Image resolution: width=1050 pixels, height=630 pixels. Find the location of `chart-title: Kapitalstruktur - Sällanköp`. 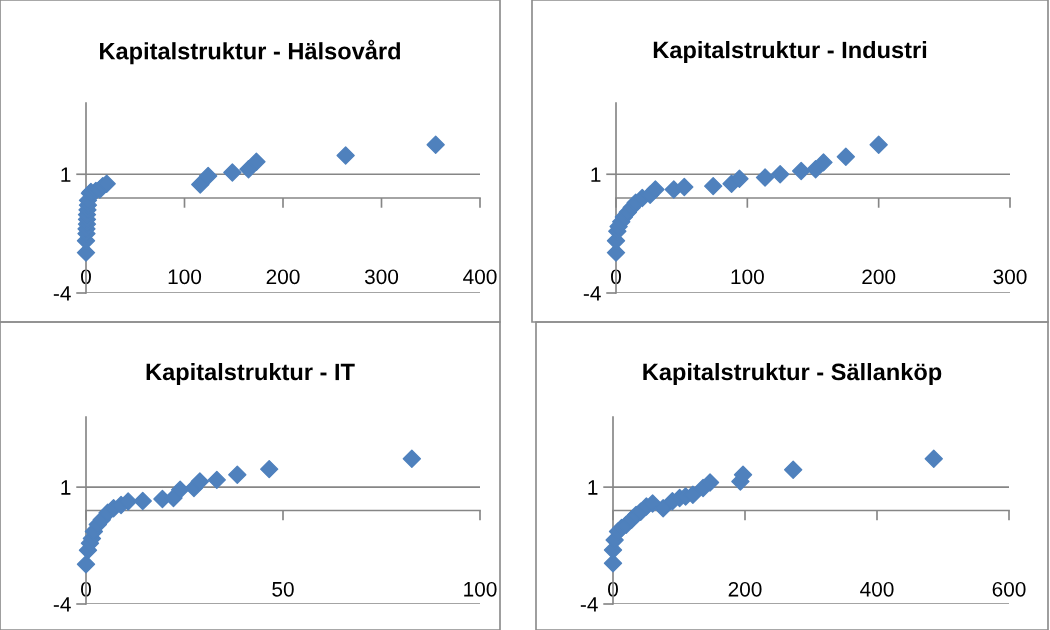

chart-title: Kapitalstruktur - Sällanköp is located at coordinates (792, 373).